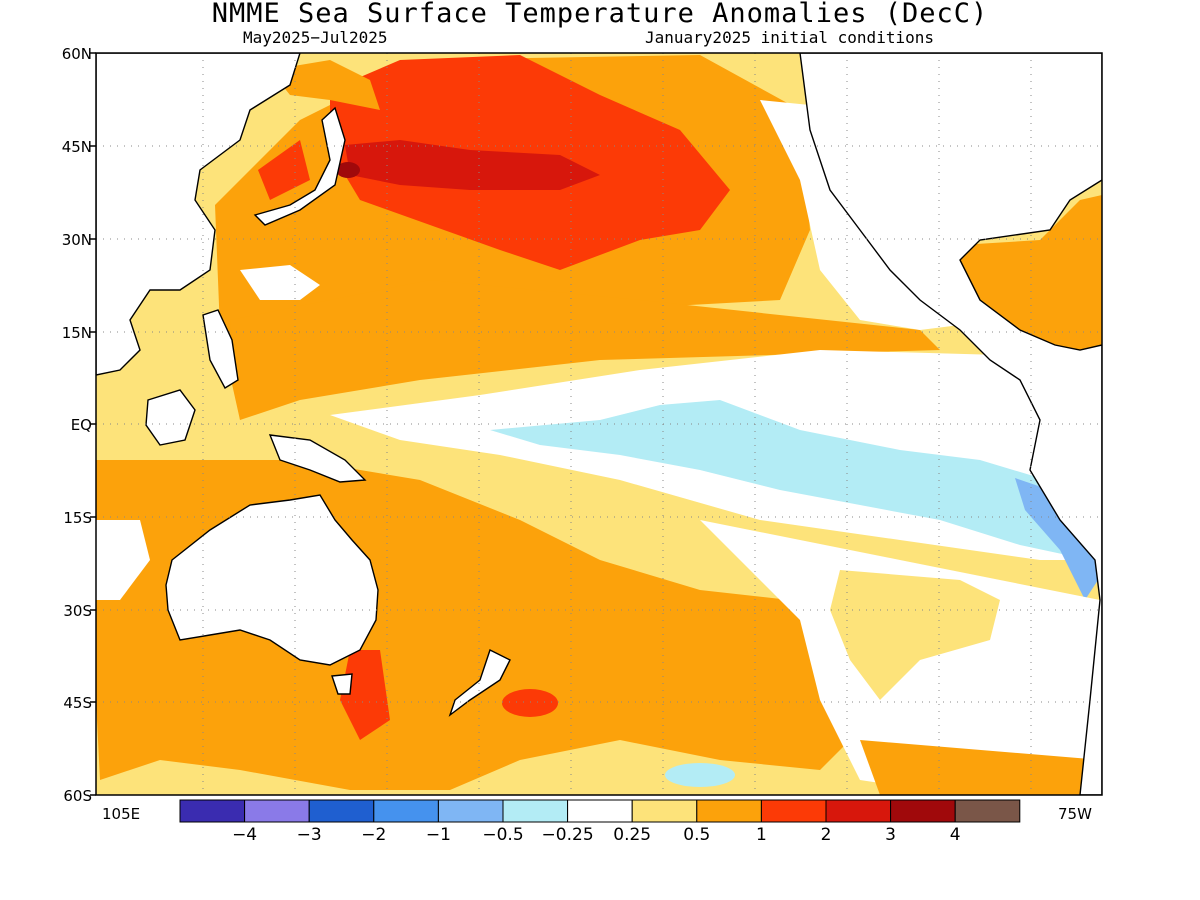 The image size is (1200, 900). I want to click on colorbar-tick-label: −0.25, so click(567, 835).